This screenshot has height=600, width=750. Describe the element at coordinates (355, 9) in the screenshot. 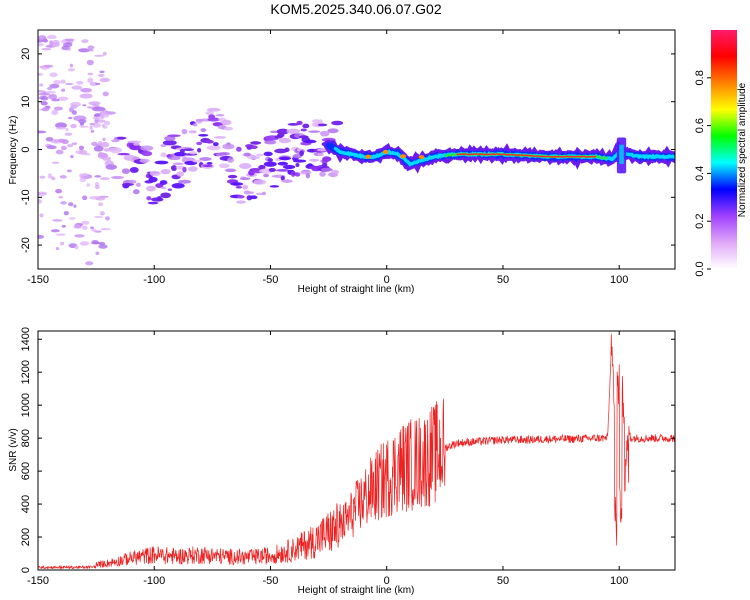

I see `chart-title: KOM5.2025.340.06.07.G02` at that location.